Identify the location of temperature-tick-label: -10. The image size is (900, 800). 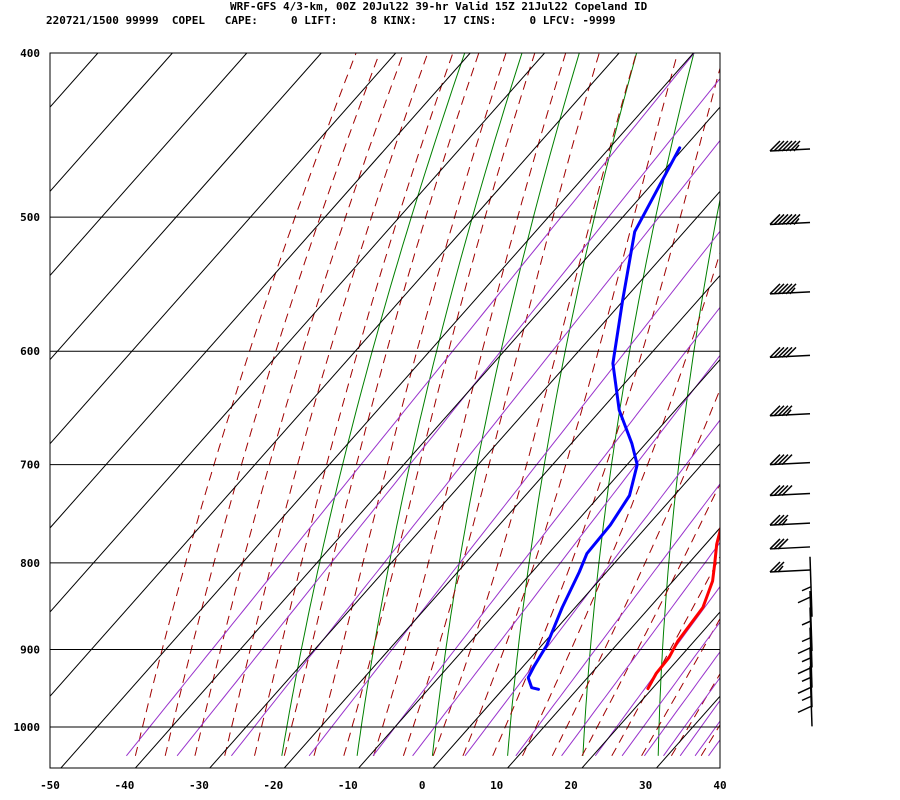
(348, 785).